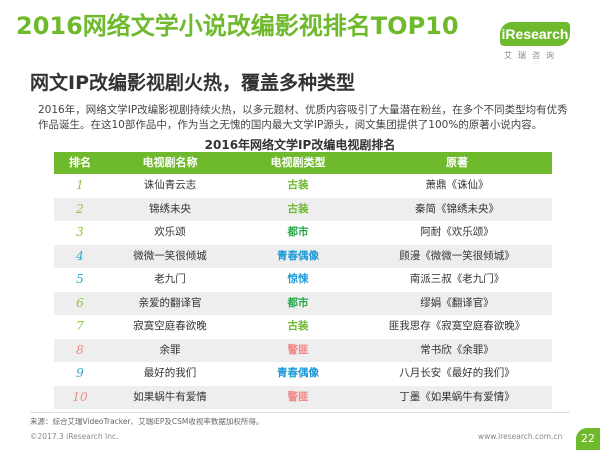  I want to click on drama-name-cell: 锦绣未央, so click(170, 208).